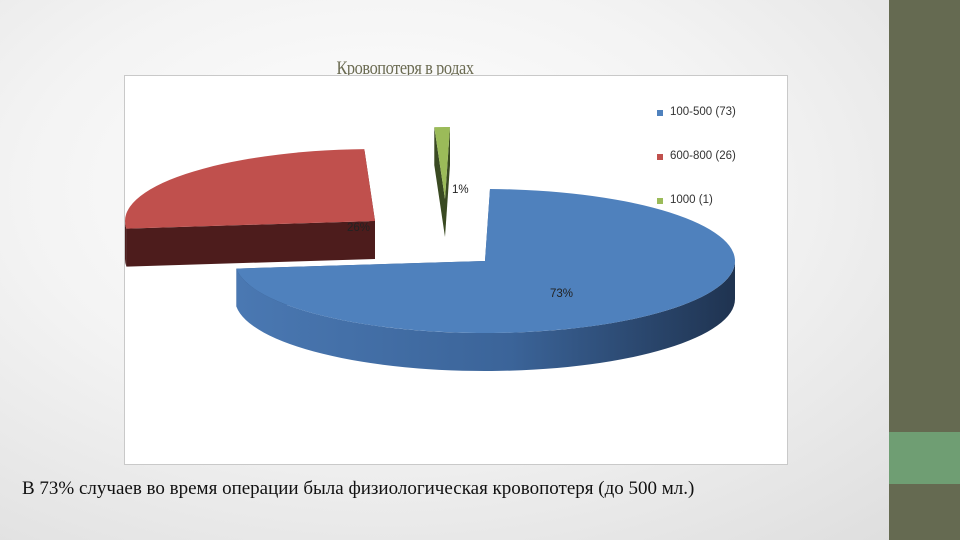  Describe the element at coordinates (460, 190) in the screenshot. I see `data-label-3: 1%` at that location.